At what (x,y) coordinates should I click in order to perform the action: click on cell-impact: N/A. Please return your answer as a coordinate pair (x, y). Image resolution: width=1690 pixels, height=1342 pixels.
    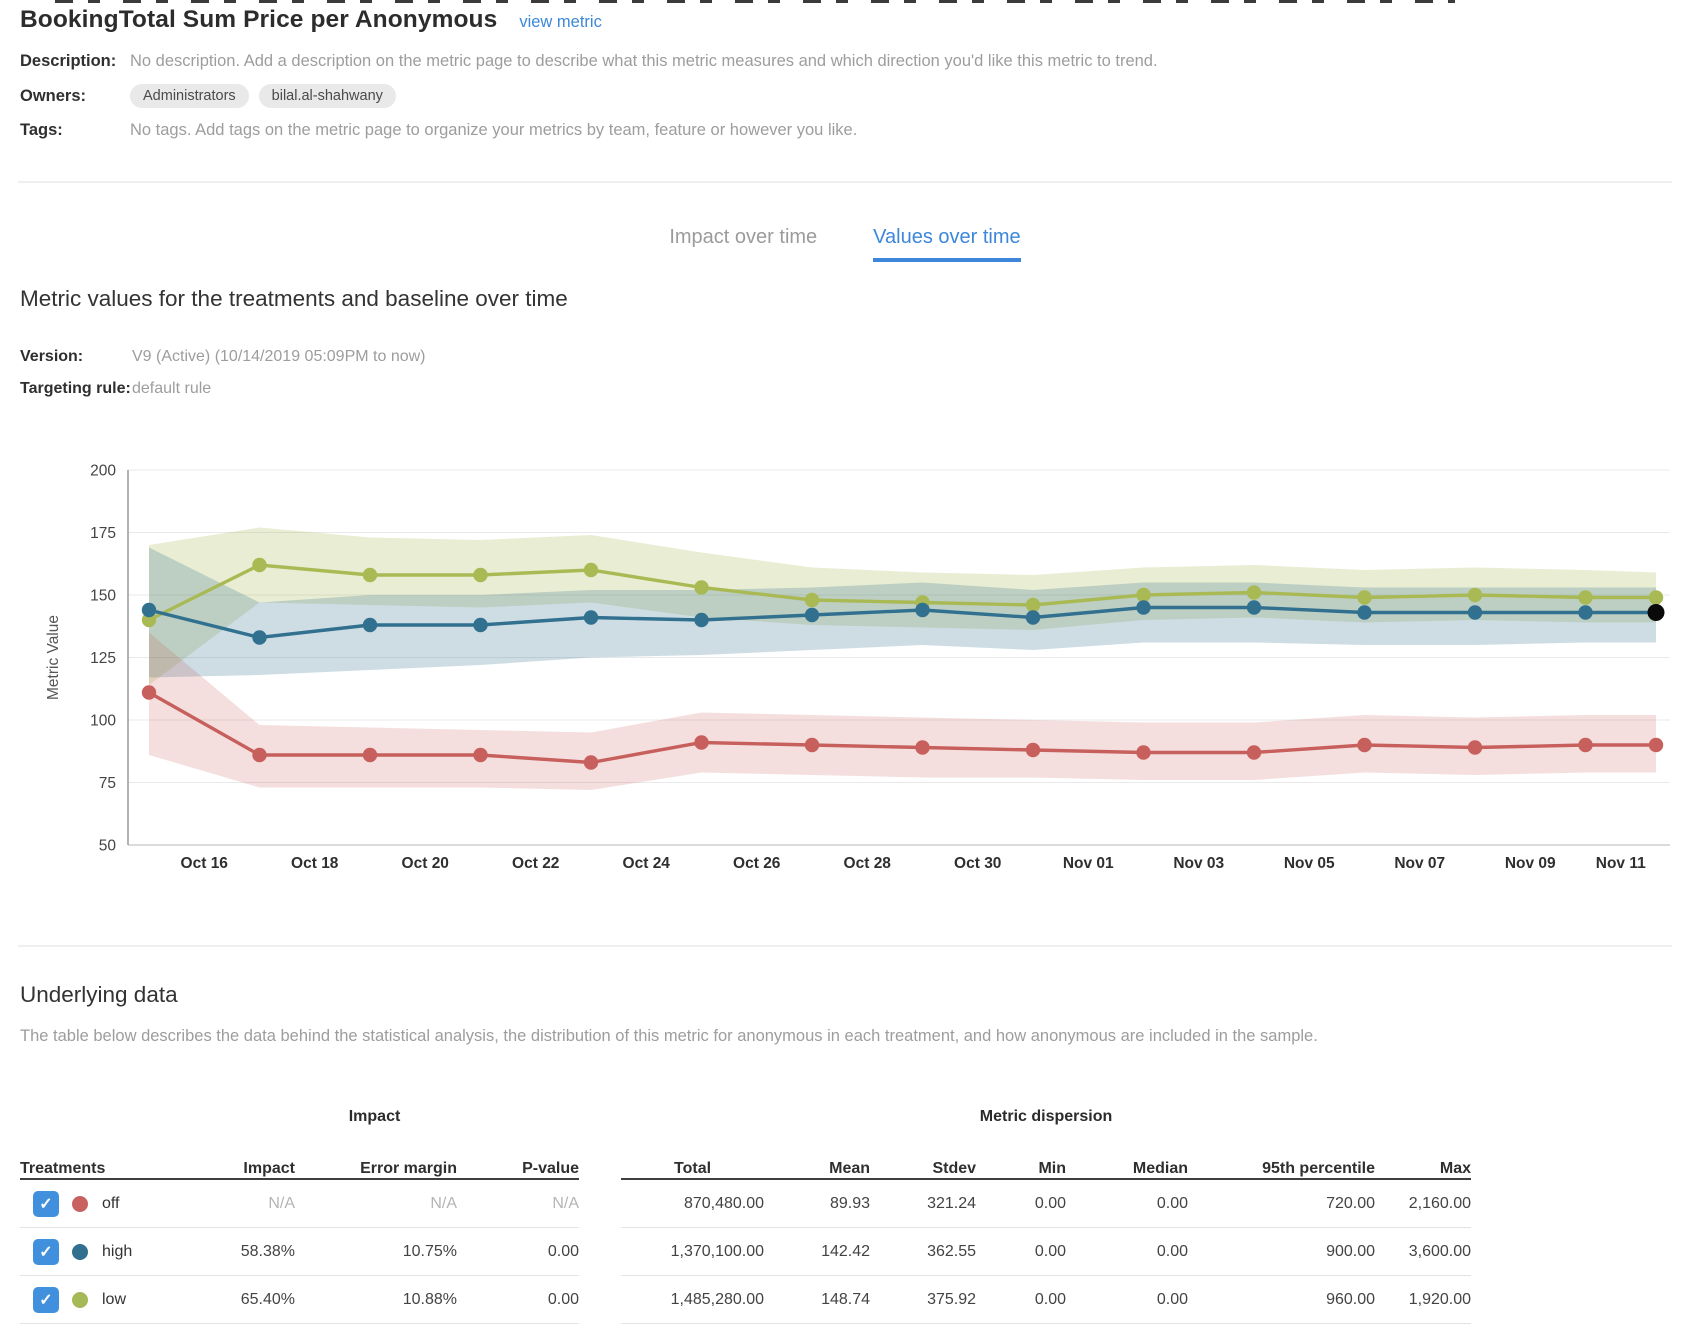
    Looking at the image, I should click on (232, 1203).